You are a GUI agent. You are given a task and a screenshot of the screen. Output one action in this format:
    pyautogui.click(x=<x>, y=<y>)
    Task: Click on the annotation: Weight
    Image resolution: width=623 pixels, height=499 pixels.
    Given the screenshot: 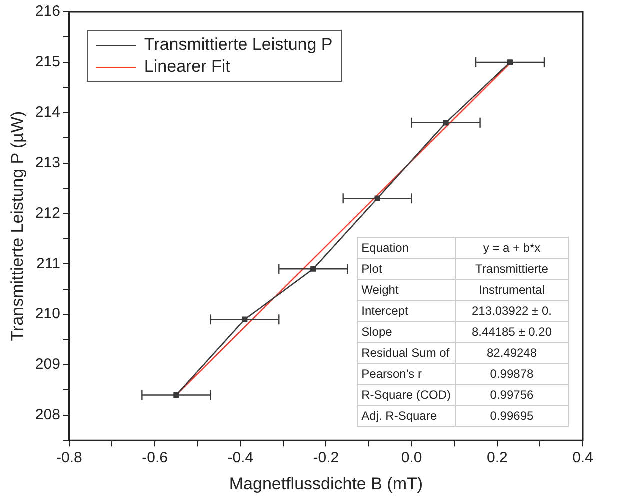 What is the action you would take?
    pyautogui.click(x=406, y=289)
    